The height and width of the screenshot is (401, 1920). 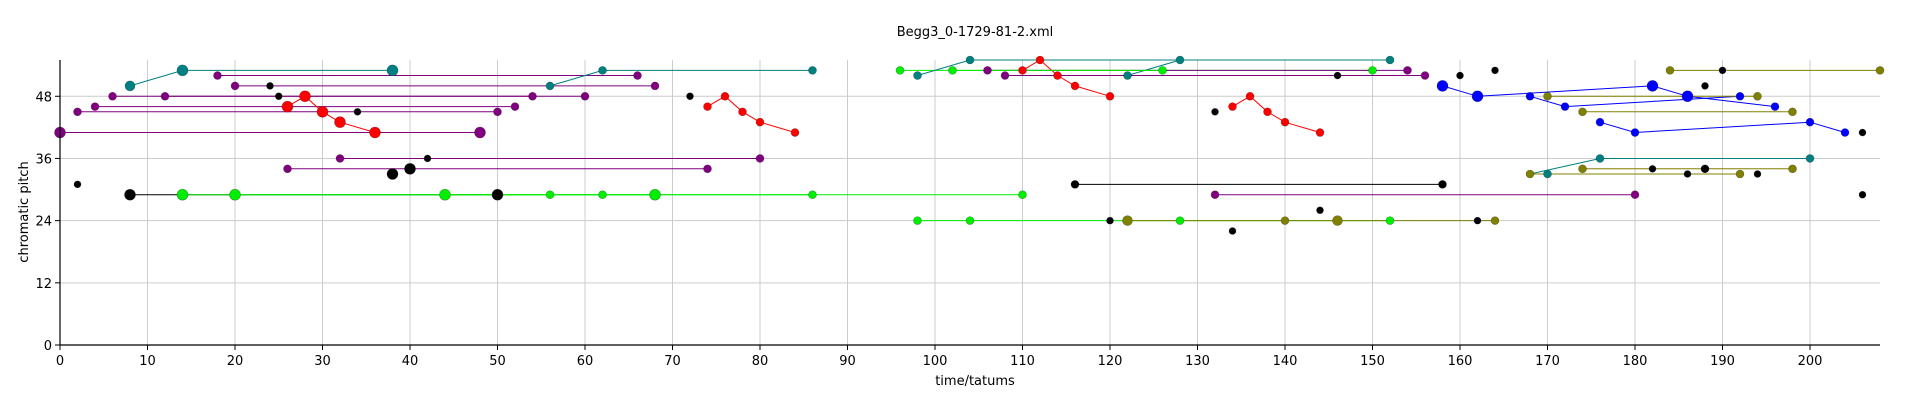 What do you see at coordinates (410, 361) in the screenshot?
I see `x-tick-label: 40` at bounding box center [410, 361].